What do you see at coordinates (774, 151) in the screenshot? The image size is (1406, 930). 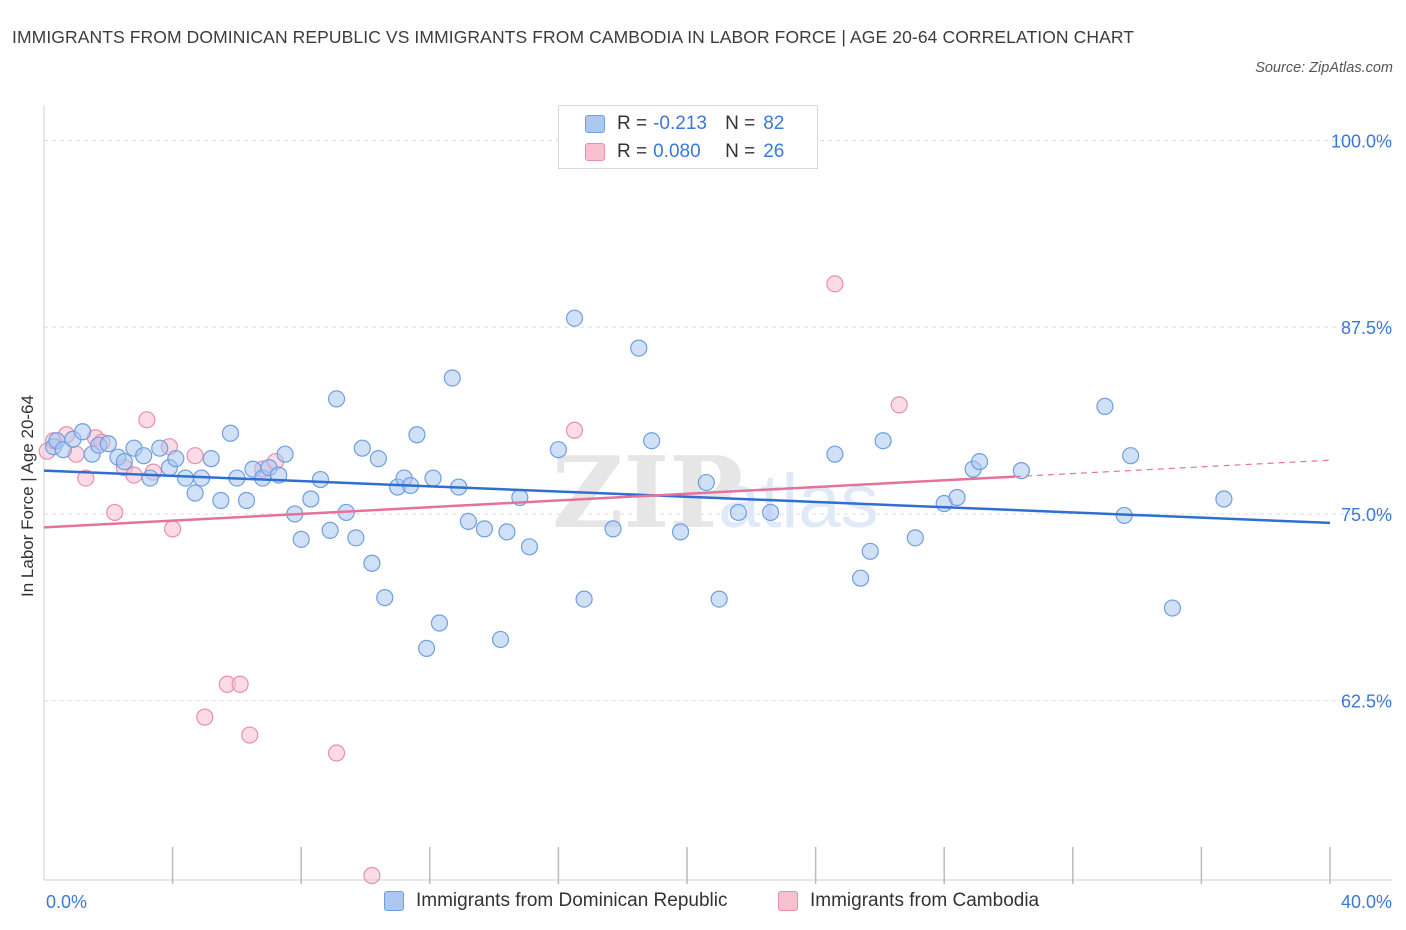 I see `n-value: 26` at bounding box center [774, 151].